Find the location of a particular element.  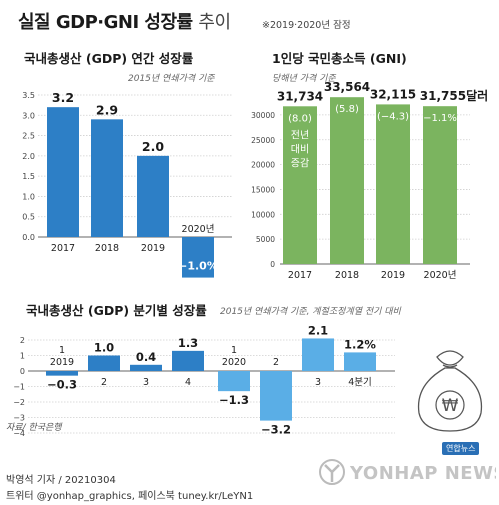

gdp-quarterly-subtitle: 2015년 연쇄가격 기준, 계절조정계열 전기 대비 is located at coordinates (310, 312).